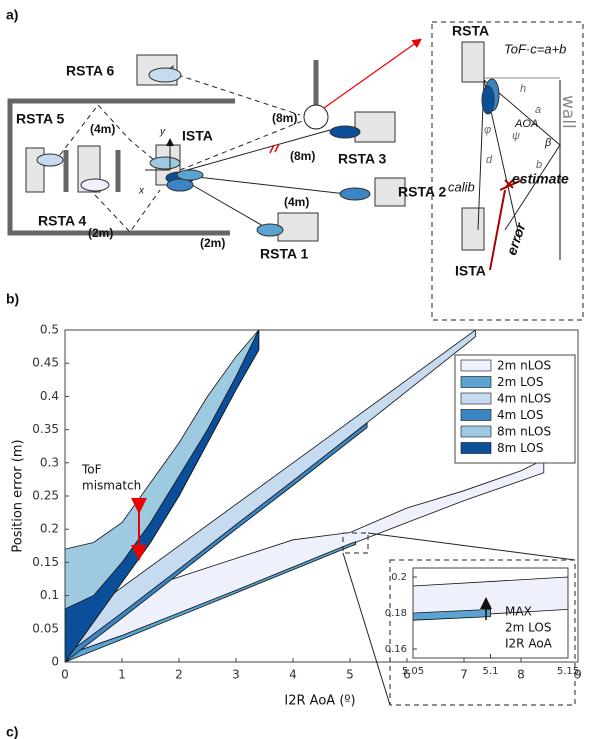 This screenshot has height=739, width=592. I want to click on annotation: MAX, so click(518, 612).